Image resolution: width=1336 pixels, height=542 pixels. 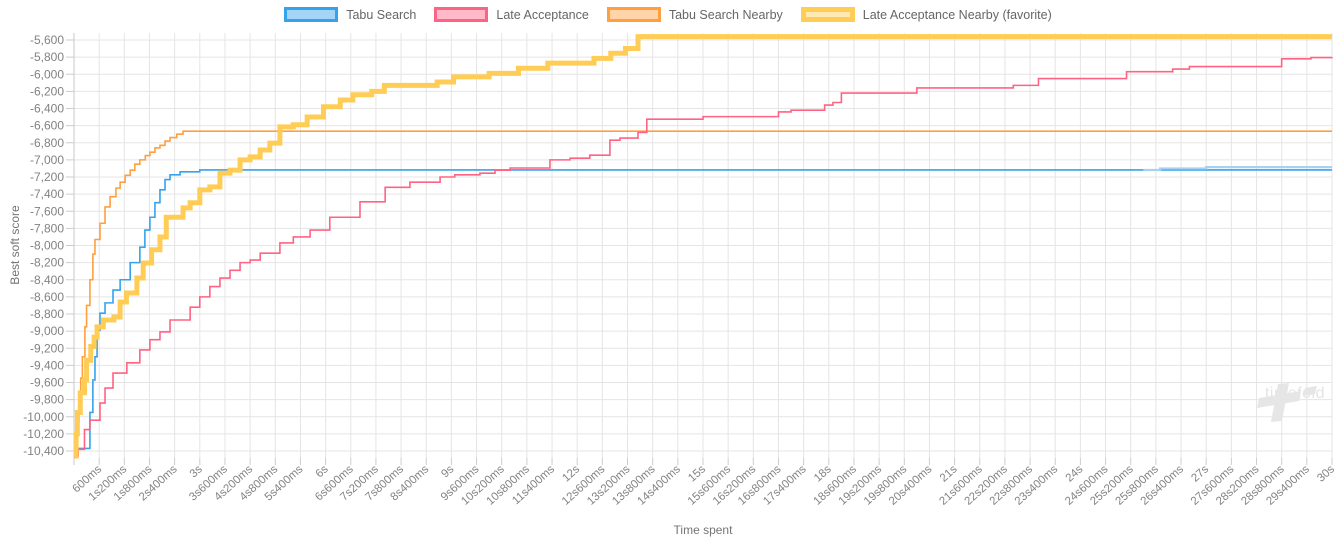 What do you see at coordinates (47, 160) in the screenshot?
I see `svg-text: -7,000` at bounding box center [47, 160].